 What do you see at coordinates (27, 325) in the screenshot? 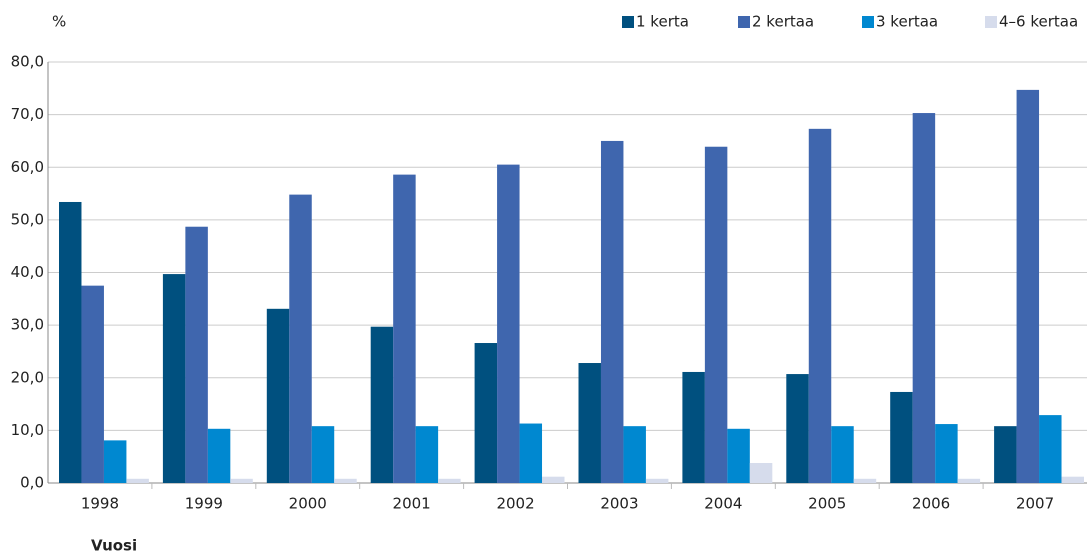
I see `y-tick-label: 30,0` at bounding box center [27, 325].